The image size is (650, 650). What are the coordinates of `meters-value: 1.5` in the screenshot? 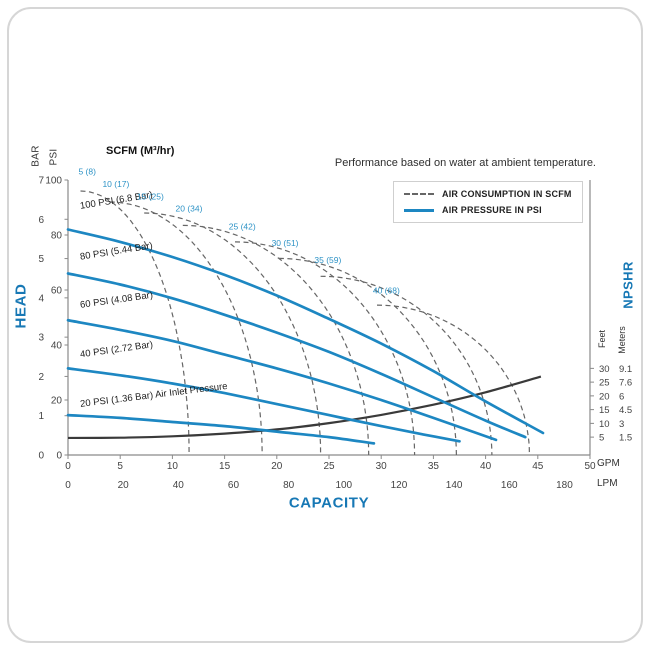 It's located at (625, 438).